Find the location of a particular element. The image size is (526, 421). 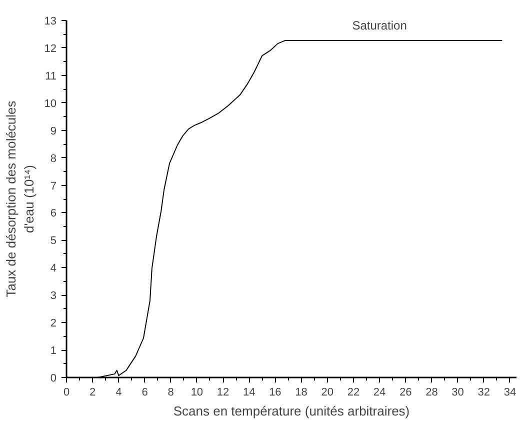

x-tick-label: 24 is located at coordinates (379, 392).